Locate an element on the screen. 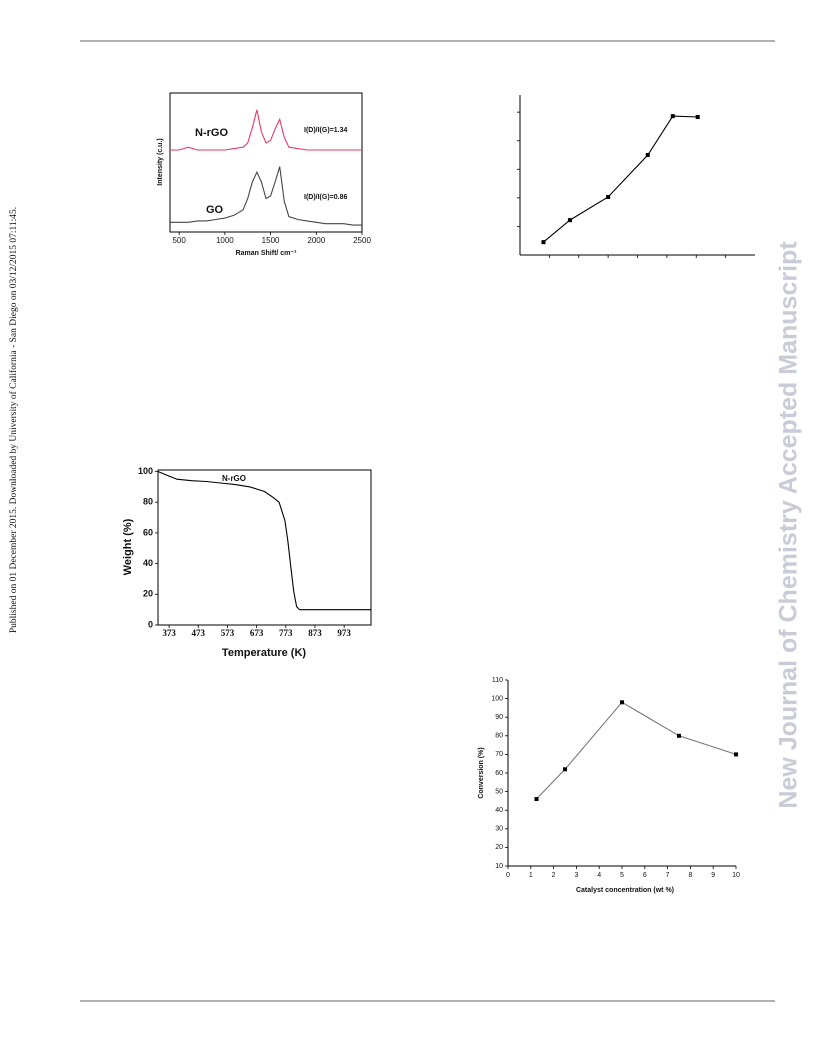  y-axis-label: Weight (%) is located at coordinates (128, 546).